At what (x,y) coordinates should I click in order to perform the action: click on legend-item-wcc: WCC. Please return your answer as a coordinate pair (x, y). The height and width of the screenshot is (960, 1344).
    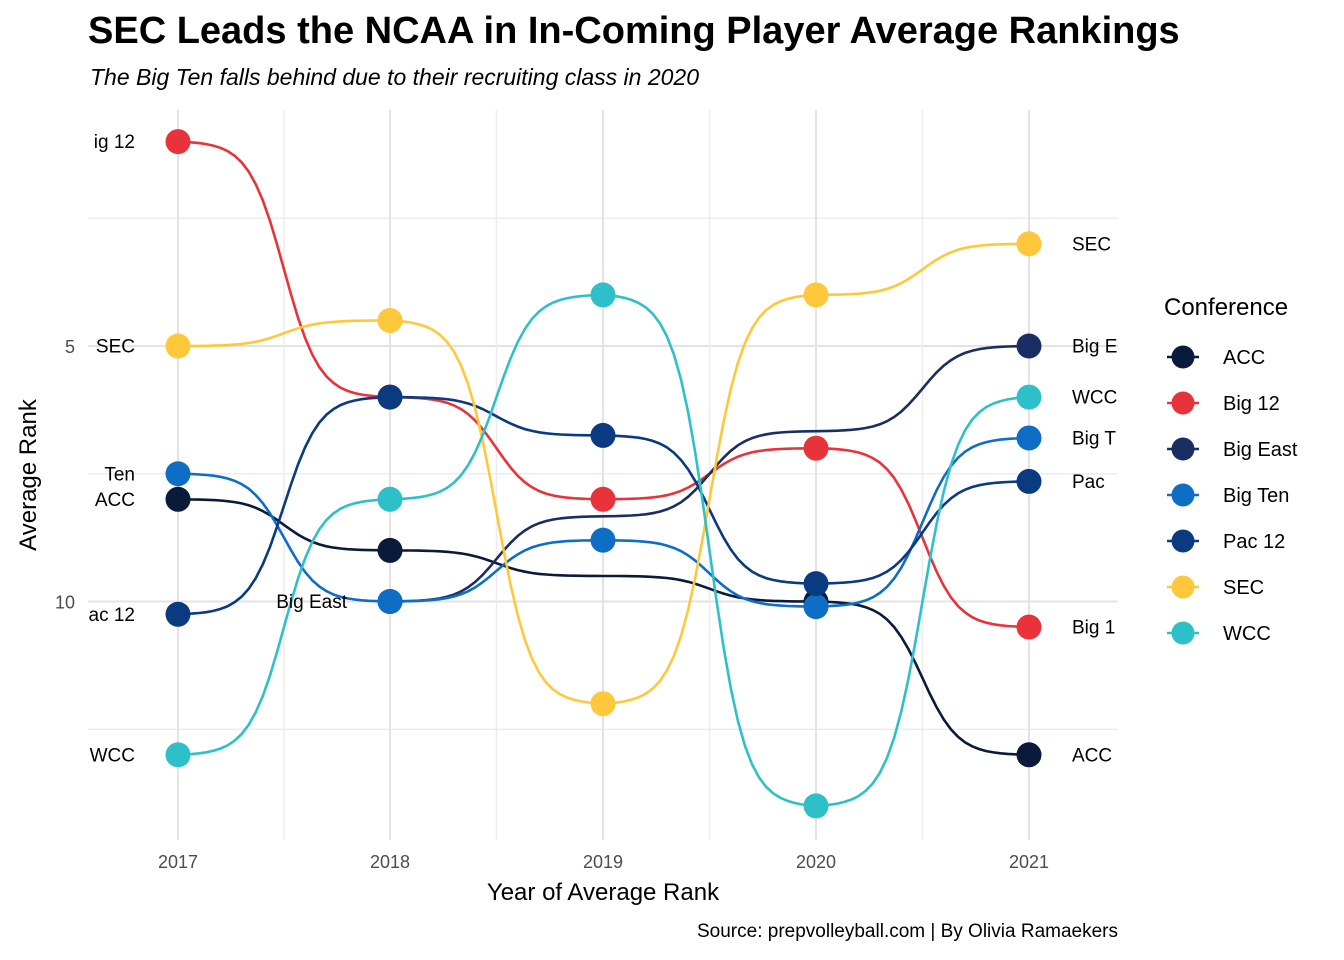
    Looking at the image, I should click on (1219, 633).